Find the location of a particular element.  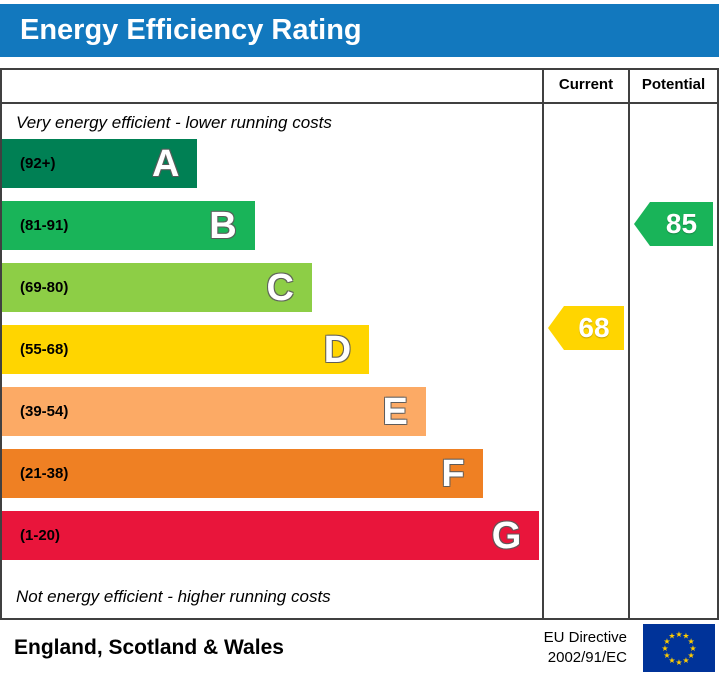

potential-arrow-tip-icon is located at coordinates (642, 224).